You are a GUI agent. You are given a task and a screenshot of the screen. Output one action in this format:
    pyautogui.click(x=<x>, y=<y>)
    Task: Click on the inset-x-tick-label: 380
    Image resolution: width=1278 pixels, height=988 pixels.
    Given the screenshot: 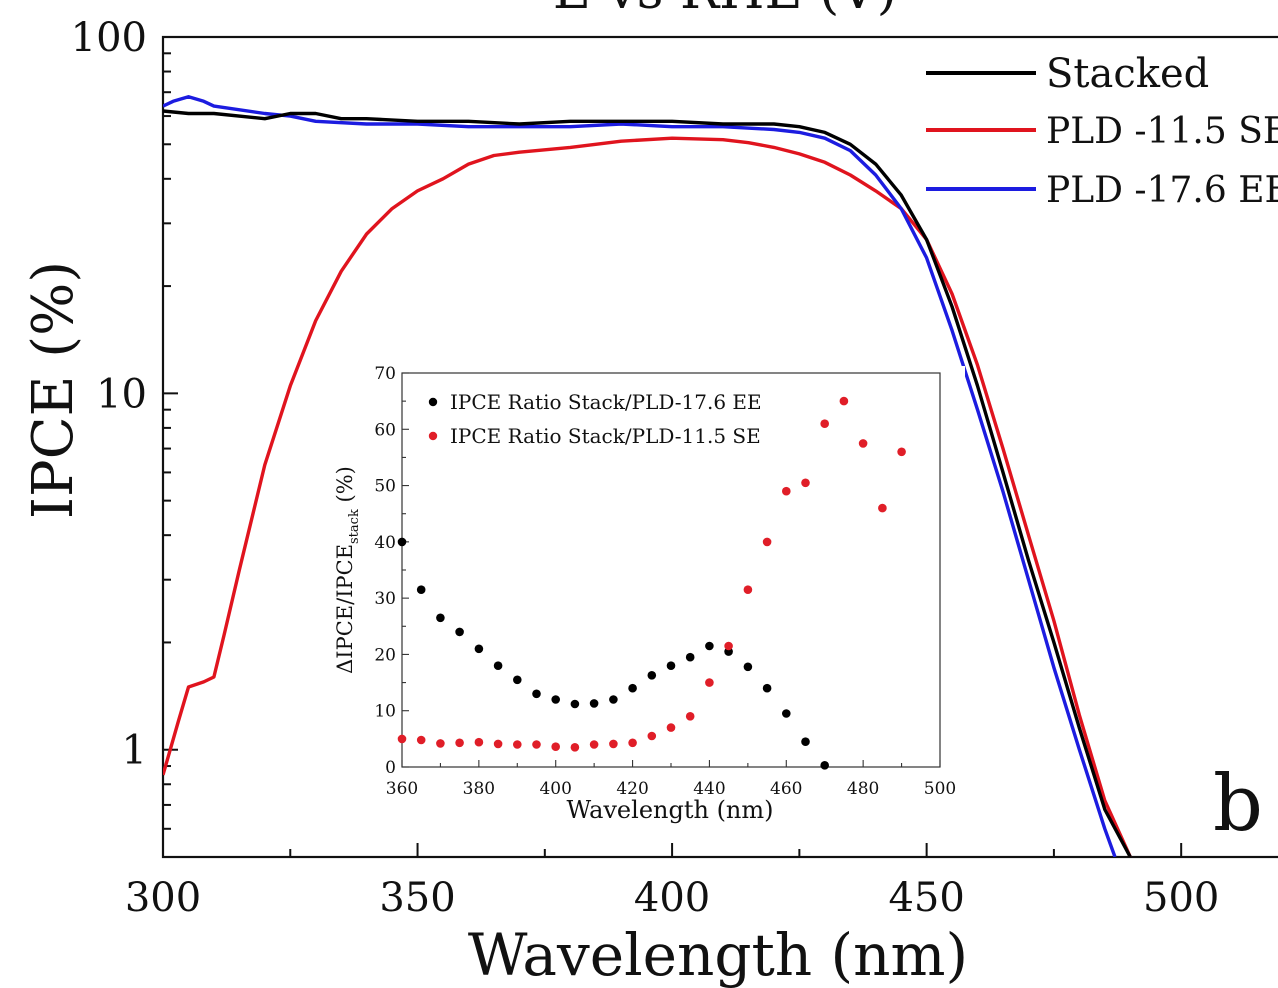 What is the action you would take?
    pyautogui.click(x=479, y=789)
    